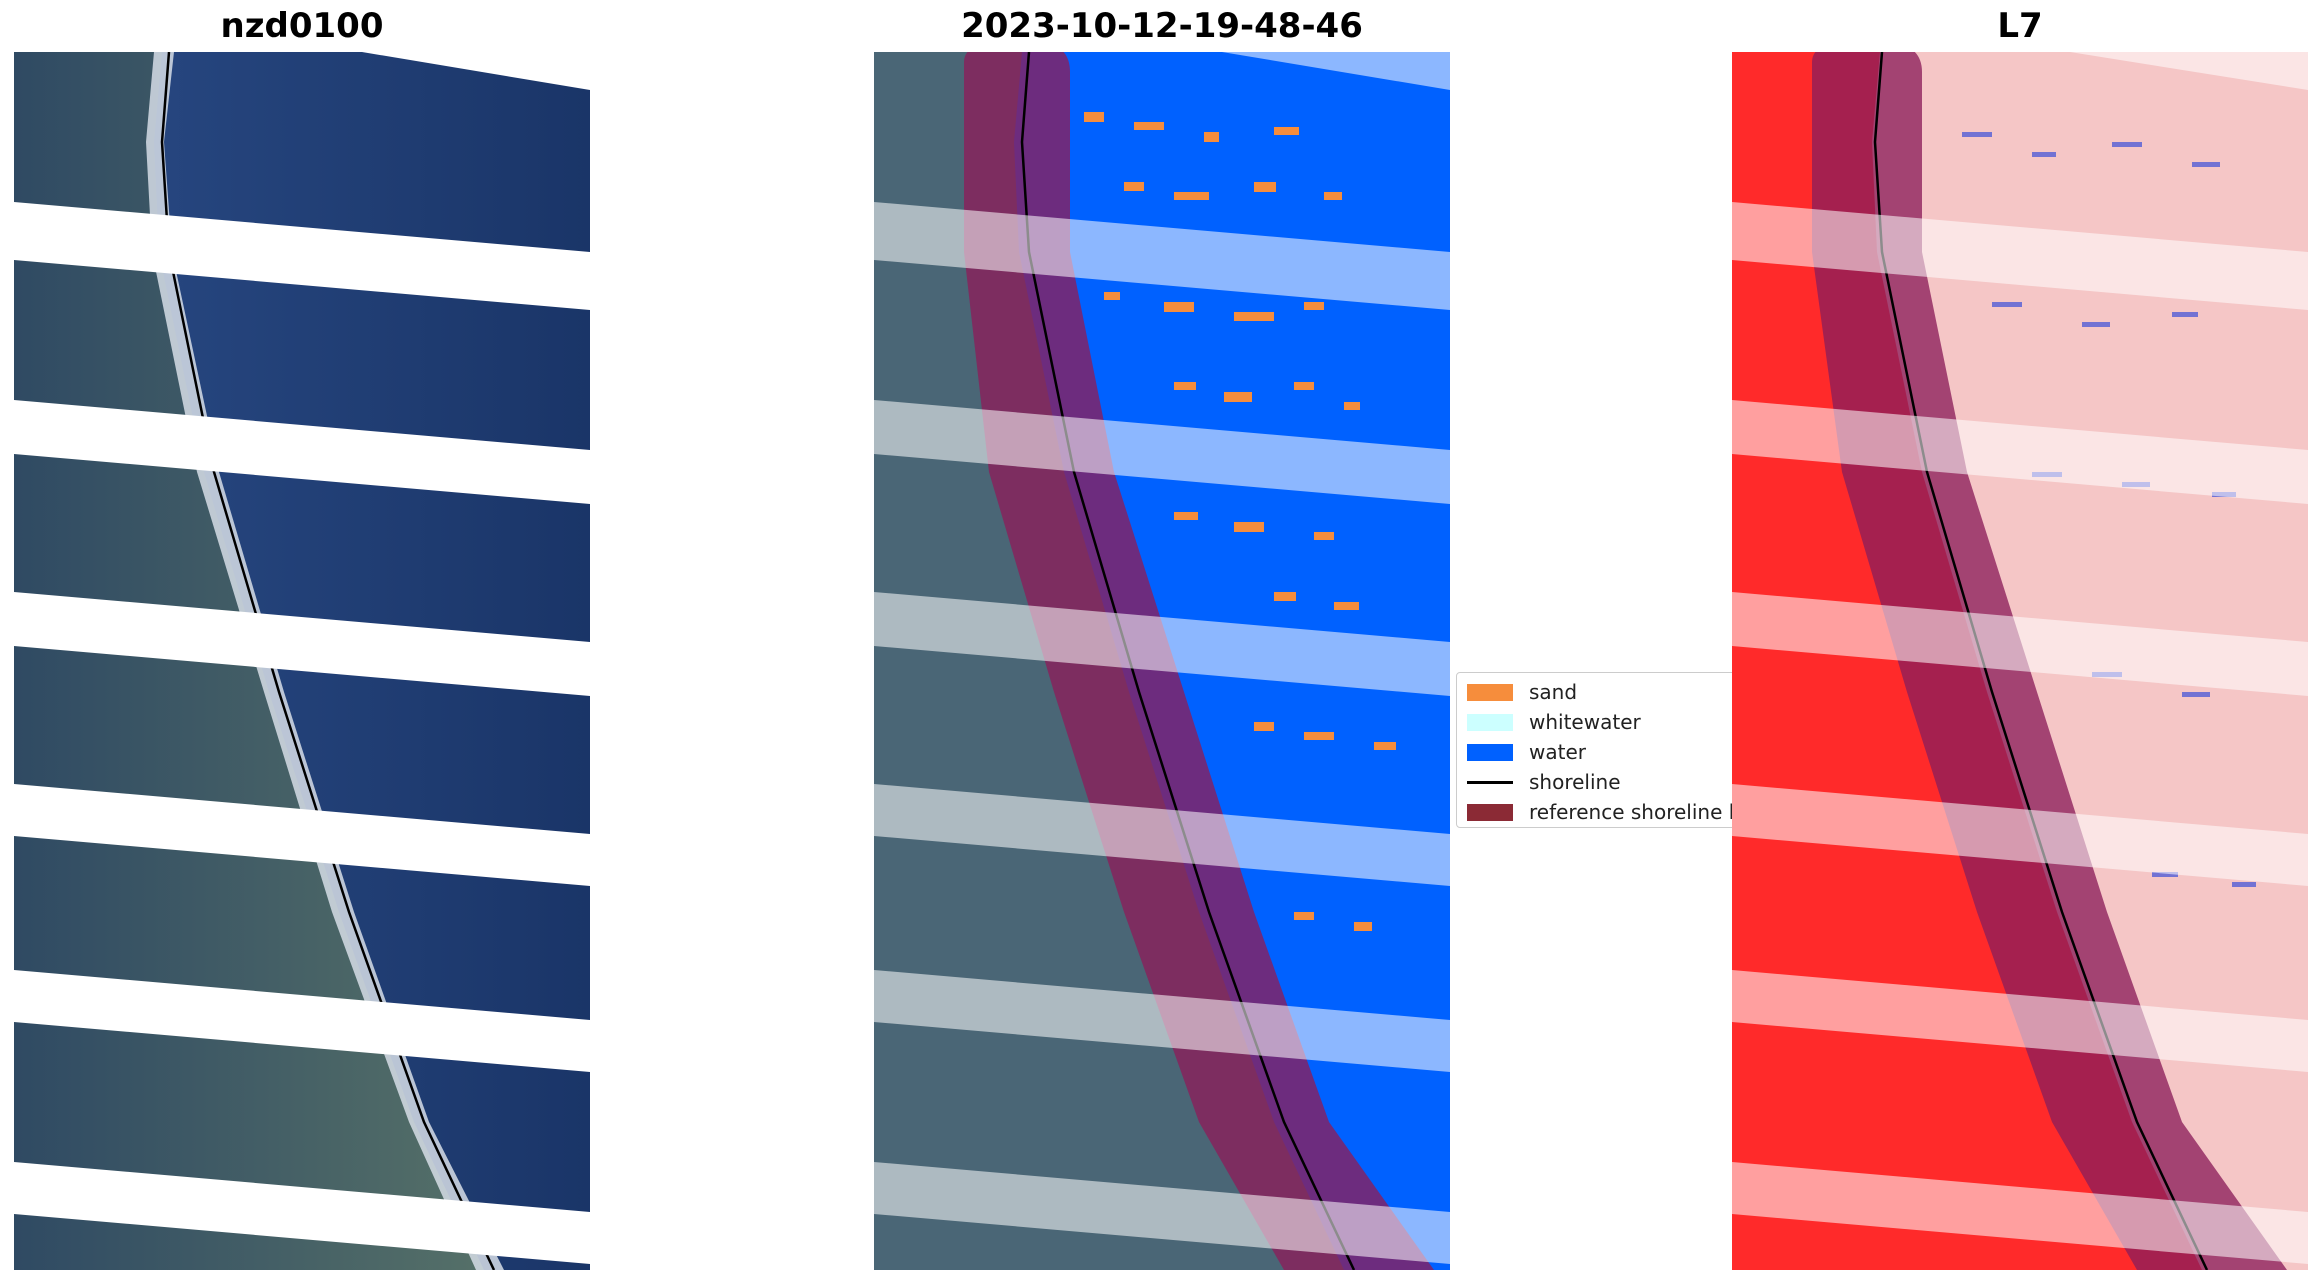  What do you see at coordinates (1490, 722) in the screenshot?
I see `legend-swatch-whitewater` at bounding box center [1490, 722].